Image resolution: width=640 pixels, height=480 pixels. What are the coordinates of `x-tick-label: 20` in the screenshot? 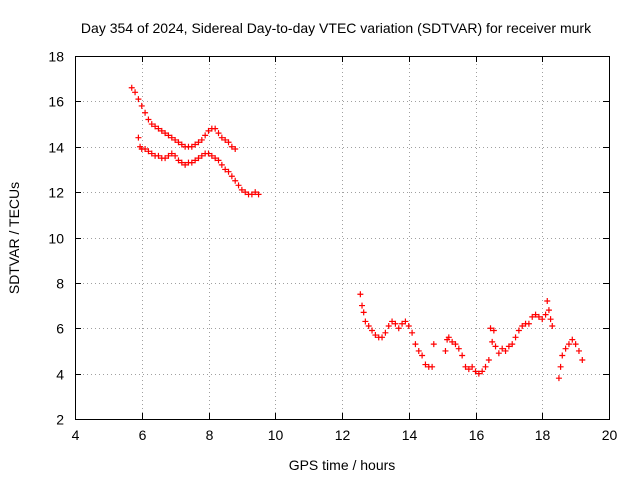 It's located at (610, 435).